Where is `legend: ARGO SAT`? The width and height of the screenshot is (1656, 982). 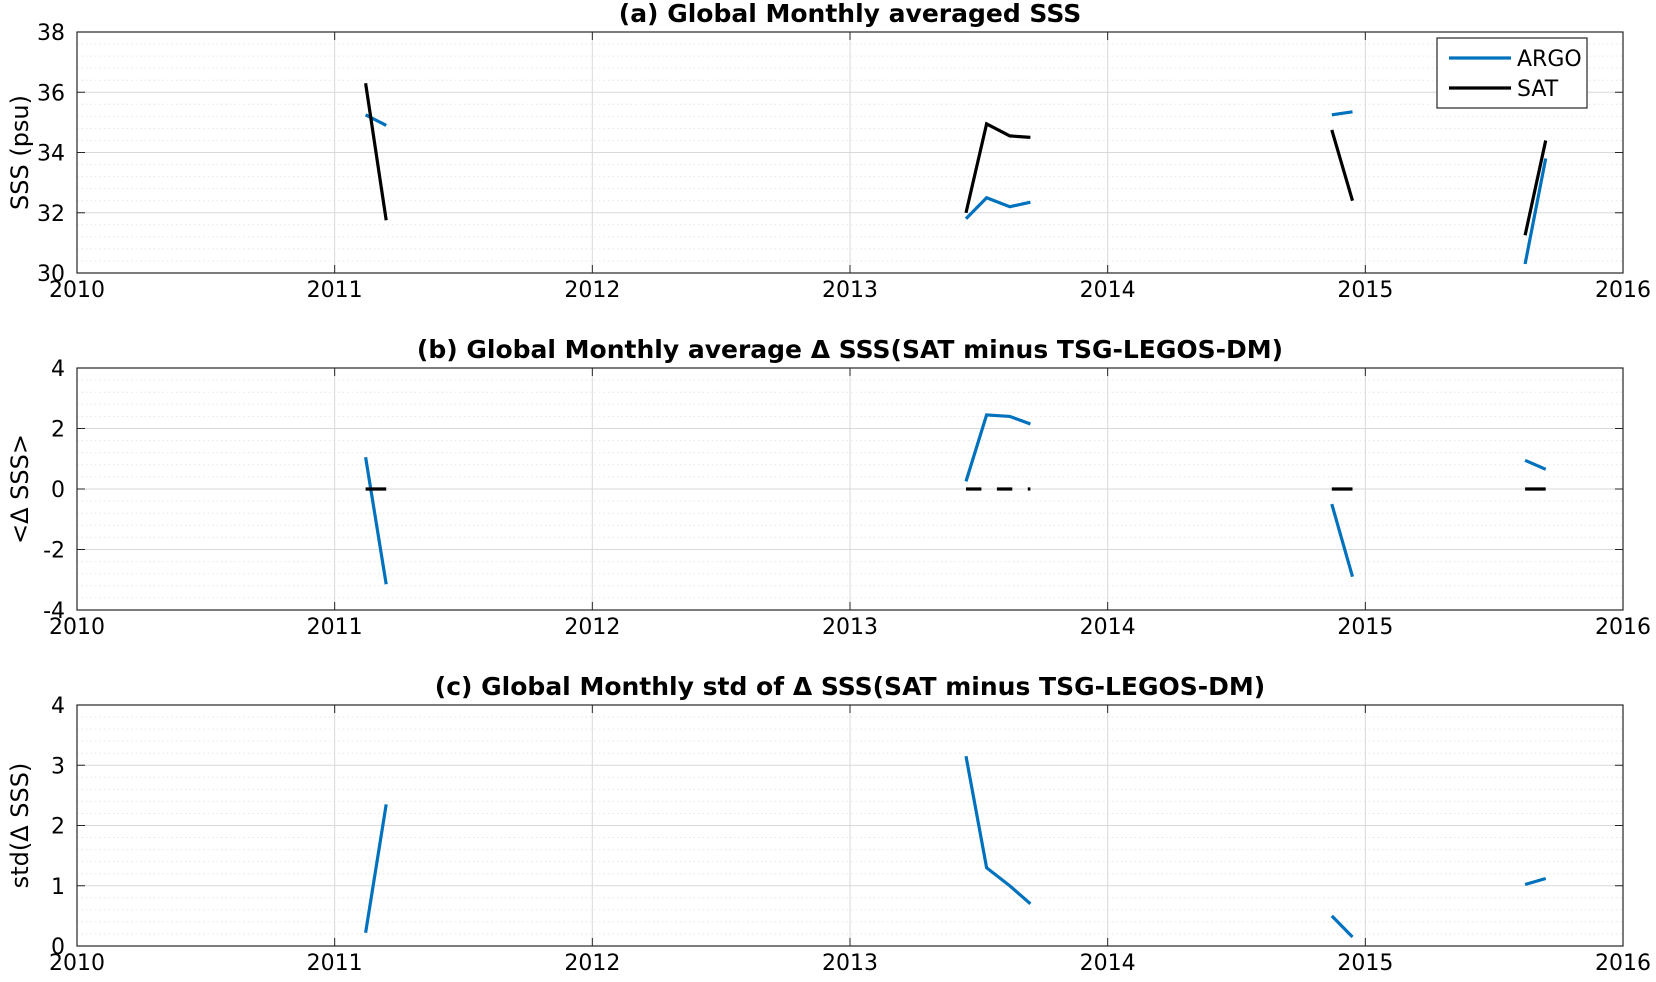 legend: ARGO SAT is located at coordinates (1512, 73).